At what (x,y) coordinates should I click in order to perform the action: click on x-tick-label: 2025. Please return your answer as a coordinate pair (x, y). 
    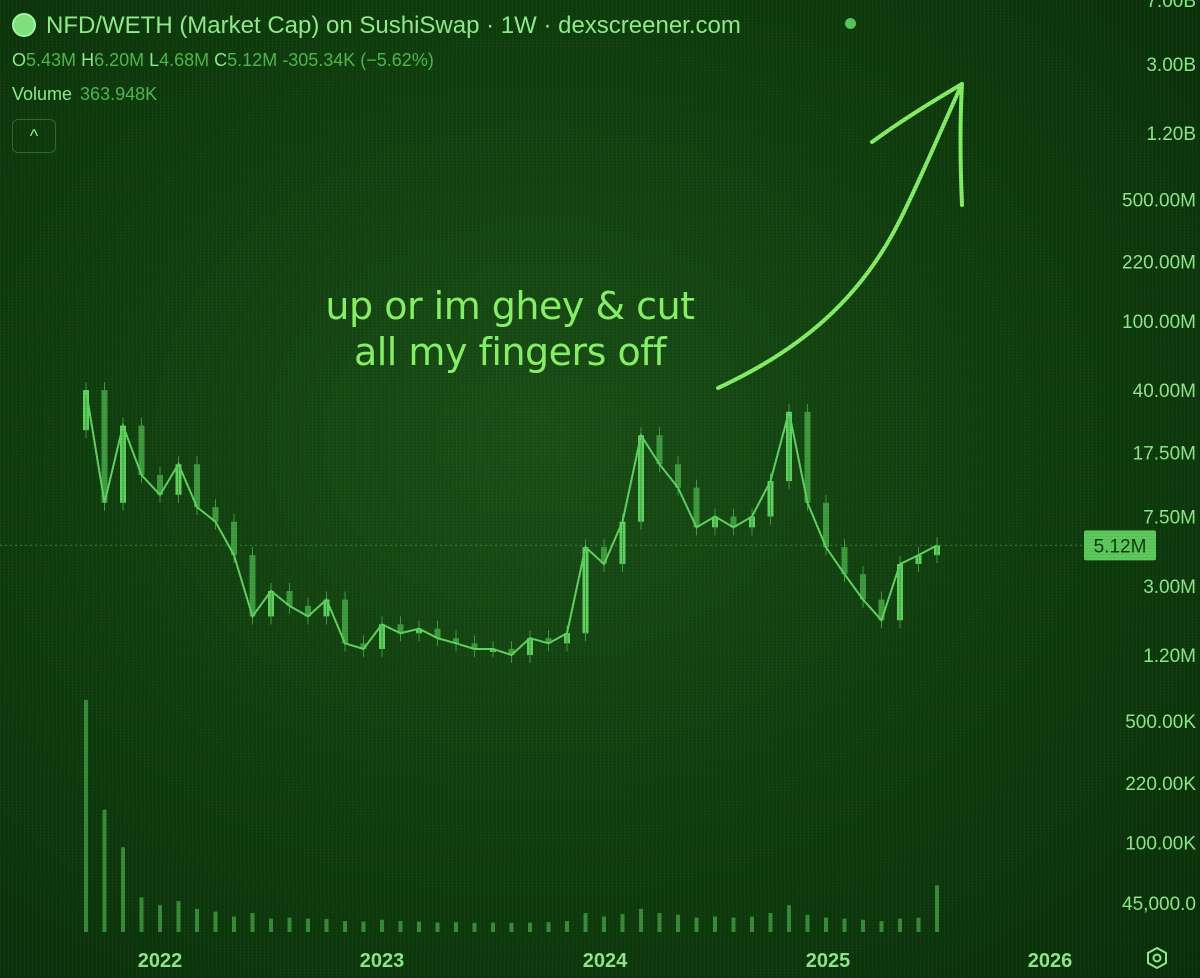
    Looking at the image, I should click on (828, 961).